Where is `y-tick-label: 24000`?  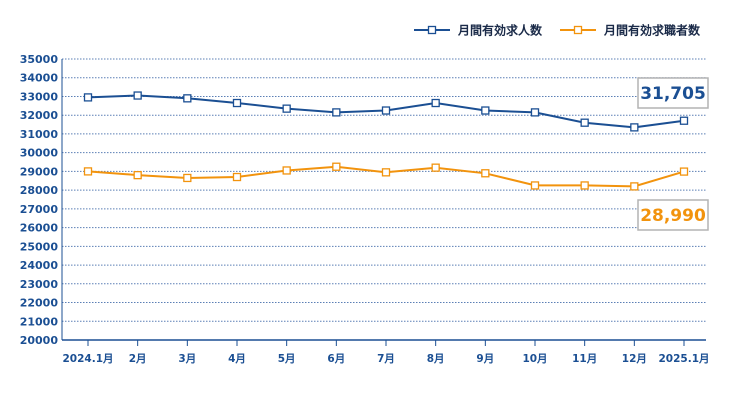
y-tick-label: 24000 is located at coordinates (39, 265).